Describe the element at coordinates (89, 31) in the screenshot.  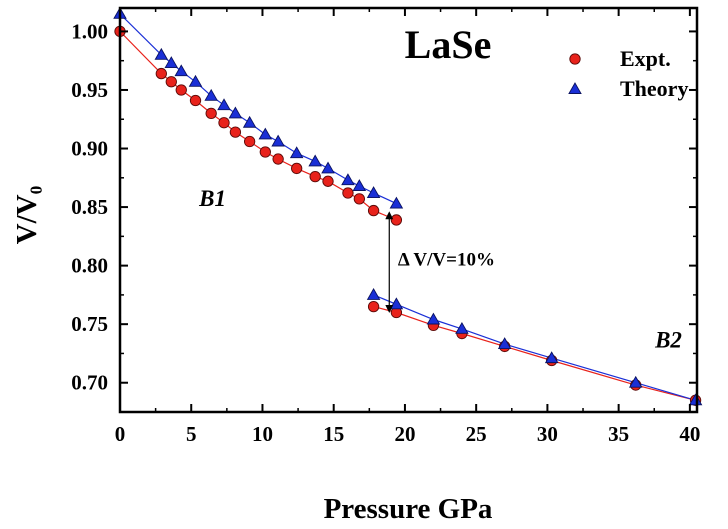
I see `y-tick-label: 1.00` at that location.